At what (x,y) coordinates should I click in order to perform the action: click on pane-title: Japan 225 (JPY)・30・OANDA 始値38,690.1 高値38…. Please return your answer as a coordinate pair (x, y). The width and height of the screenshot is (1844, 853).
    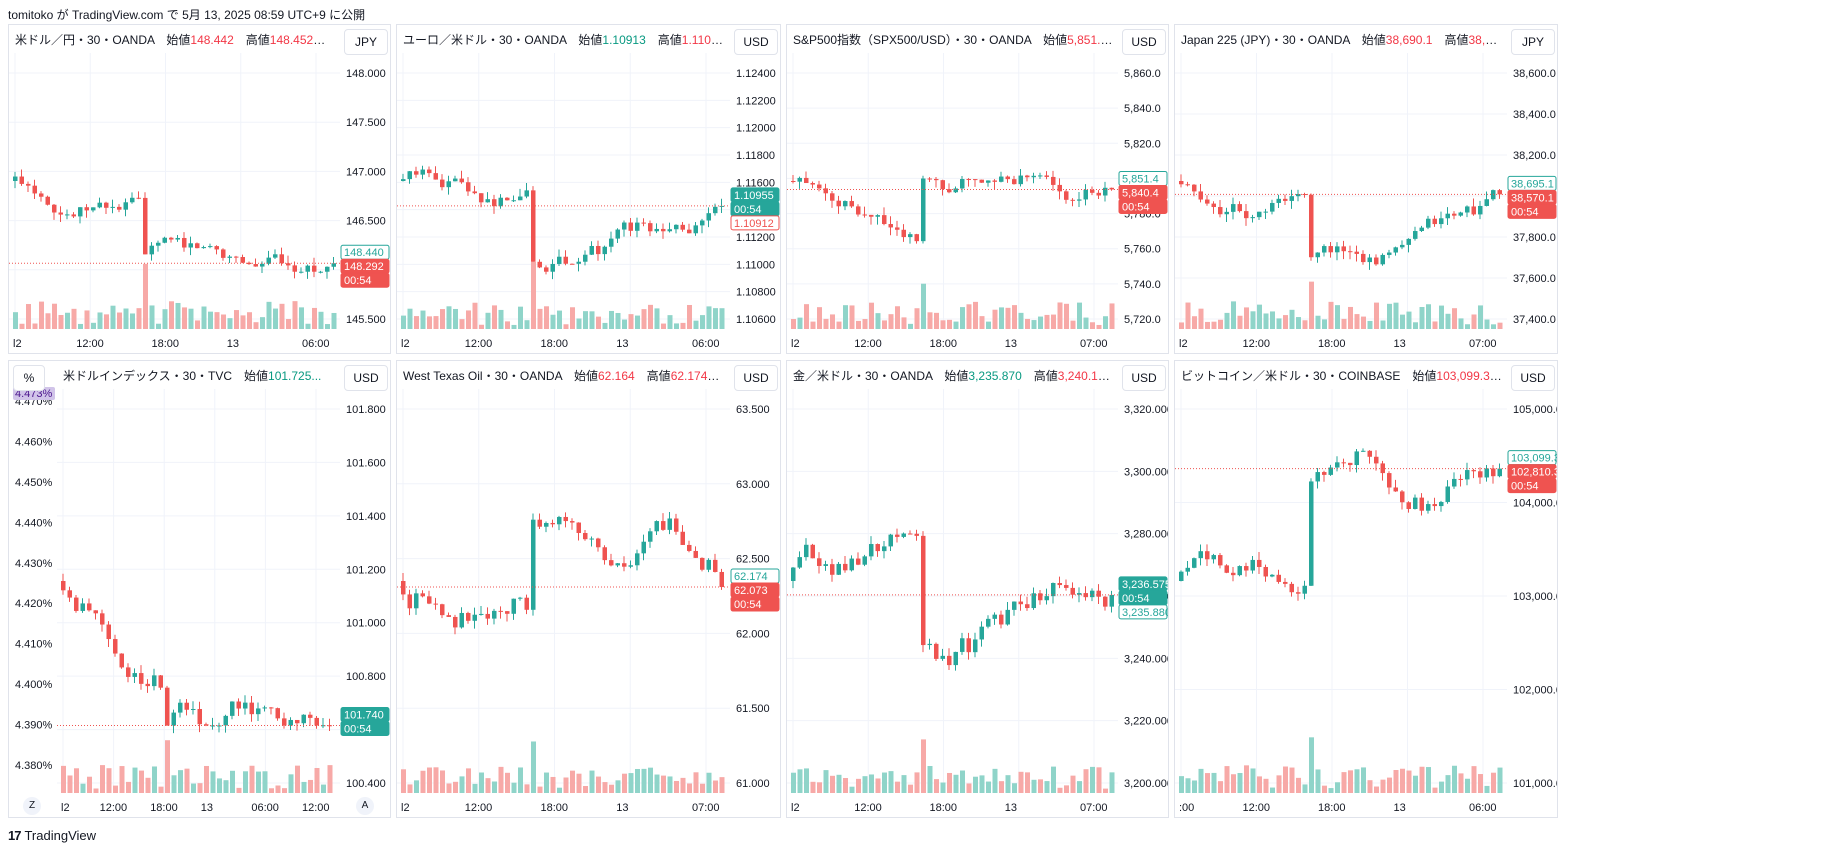
    Looking at the image, I should click on (1342, 39).